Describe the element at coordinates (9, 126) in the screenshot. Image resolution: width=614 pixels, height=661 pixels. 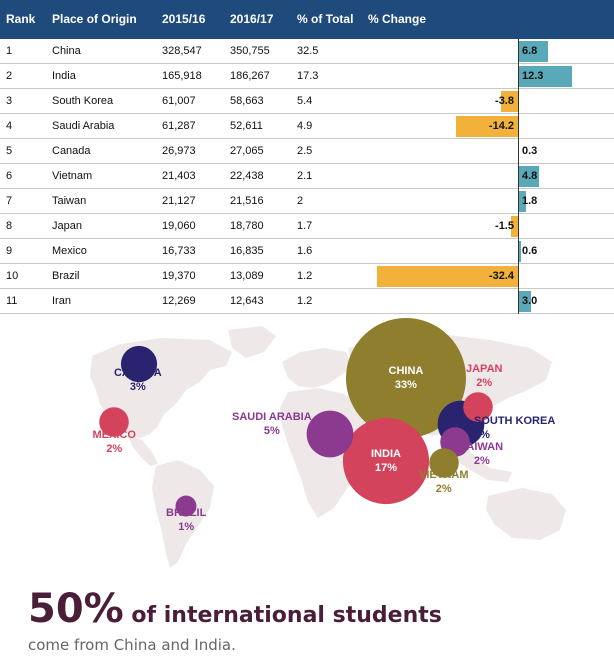
I see `rank-cell: 4` at that location.